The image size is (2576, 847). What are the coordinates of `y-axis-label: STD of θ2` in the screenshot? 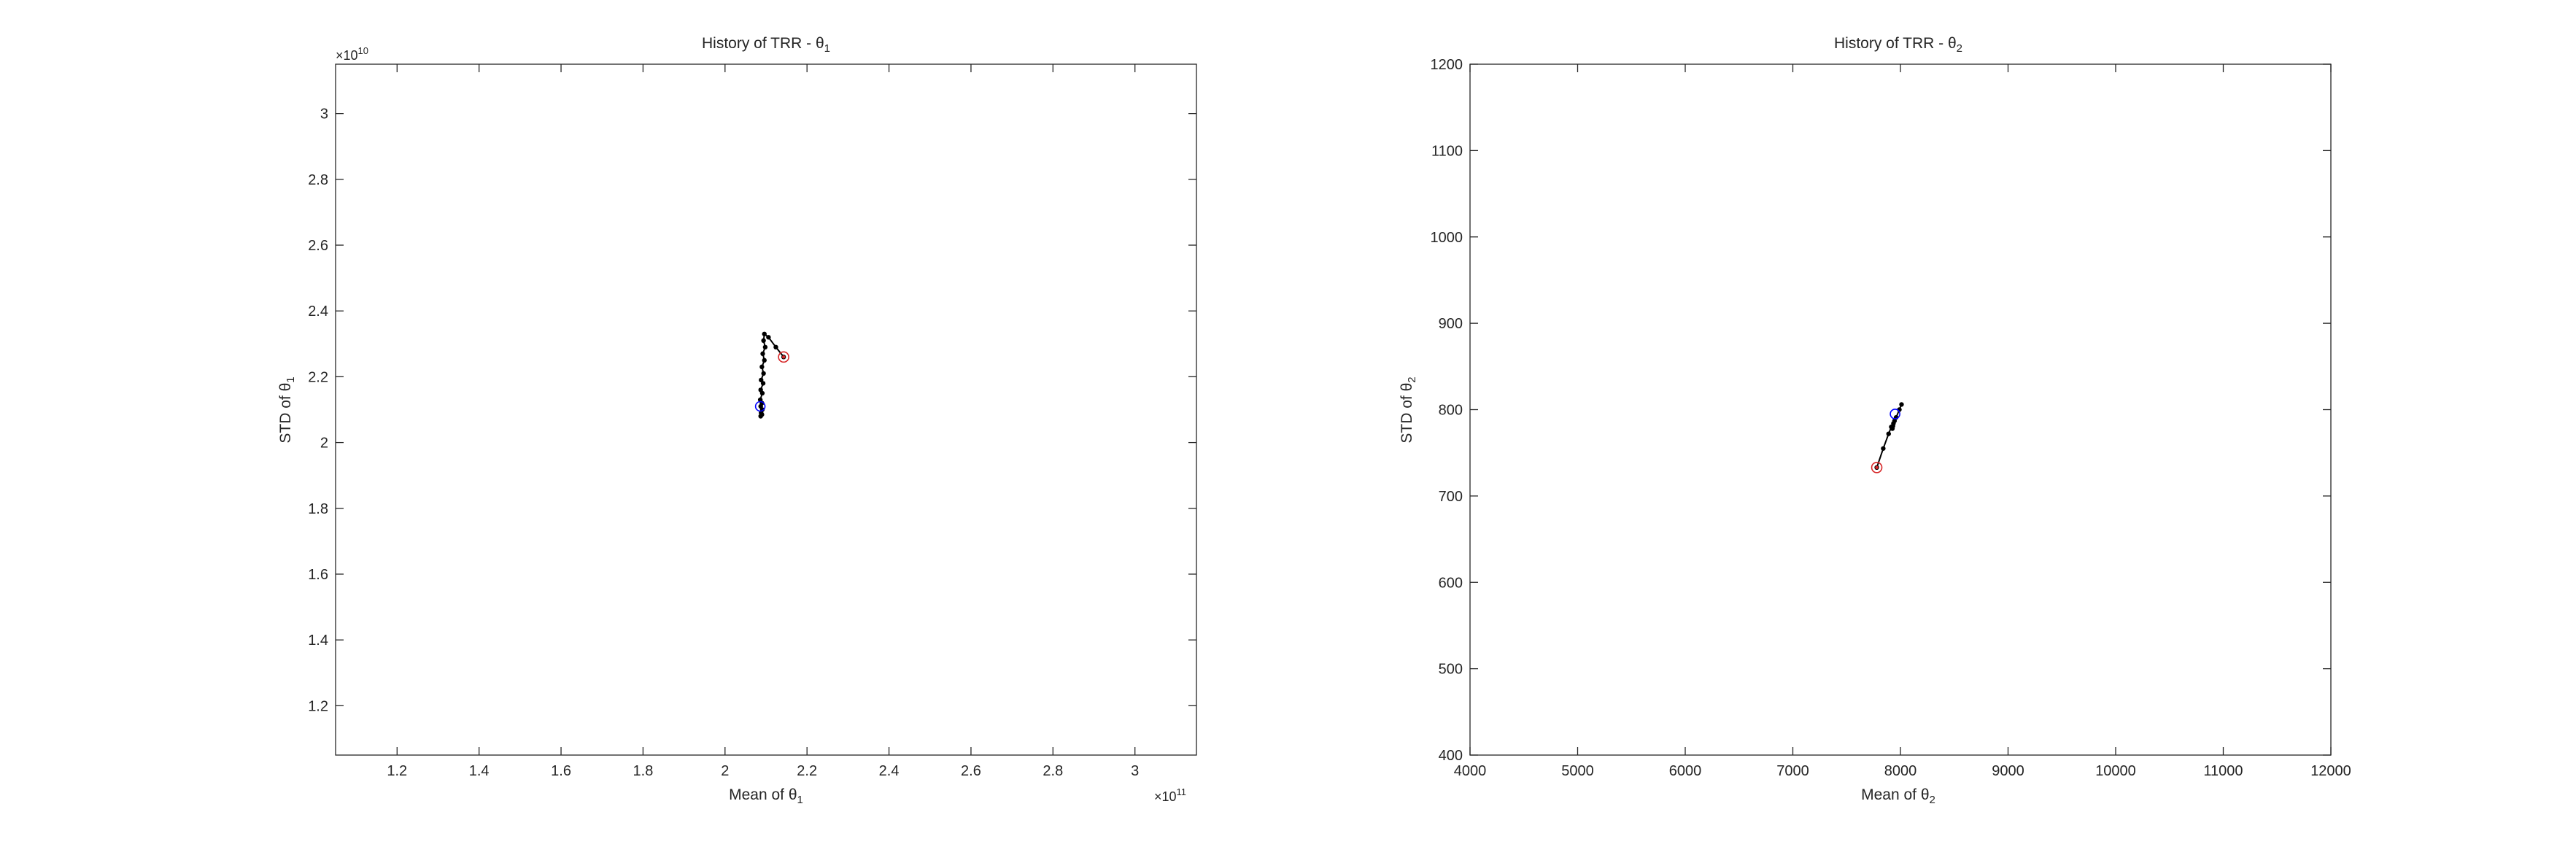 It's located at (1408, 409).